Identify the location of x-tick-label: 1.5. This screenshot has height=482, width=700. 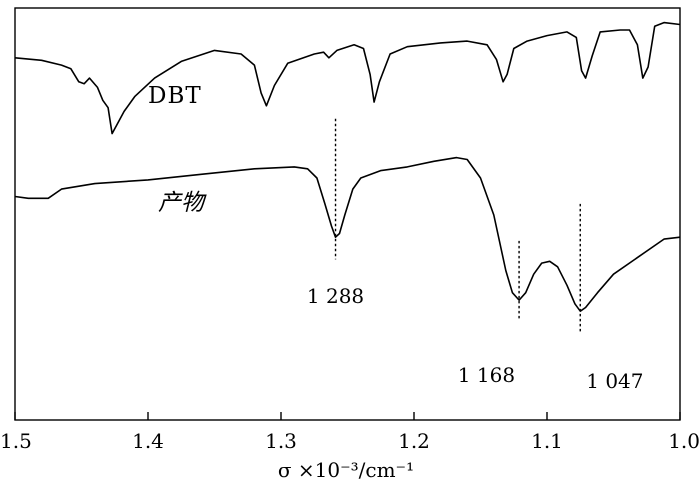
(16, 441).